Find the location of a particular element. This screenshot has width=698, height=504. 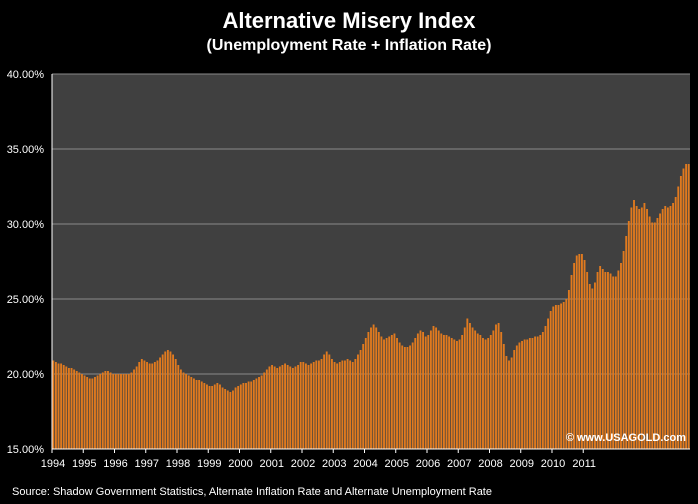

x-tick-label: 1995 is located at coordinates (84, 464).